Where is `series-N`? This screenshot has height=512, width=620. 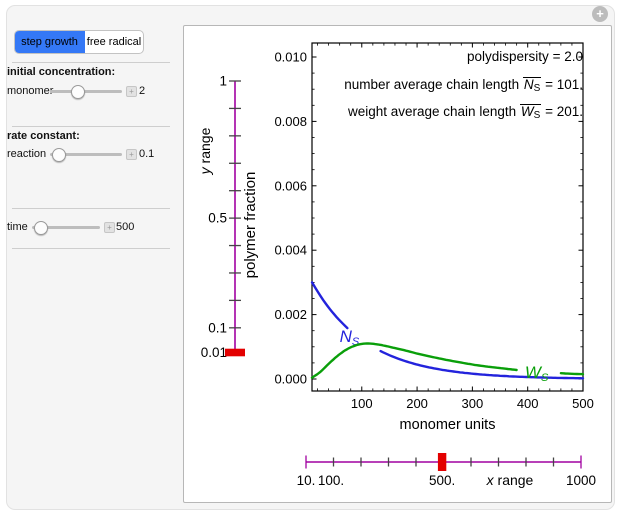
series-N is located at coordinates (447, 330).